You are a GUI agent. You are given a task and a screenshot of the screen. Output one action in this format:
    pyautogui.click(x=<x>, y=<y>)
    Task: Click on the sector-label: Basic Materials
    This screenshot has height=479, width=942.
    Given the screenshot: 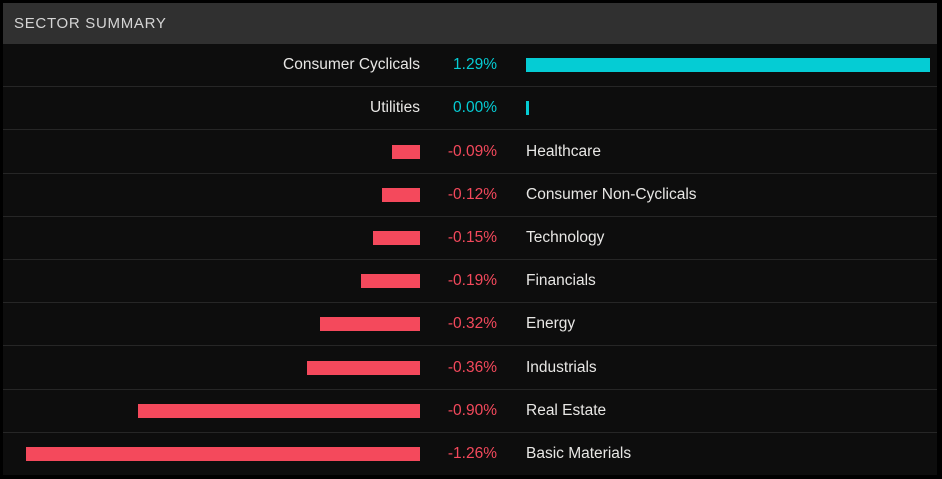 What is the action you would take?
    pyautogui.click(x=579, y=453)
    